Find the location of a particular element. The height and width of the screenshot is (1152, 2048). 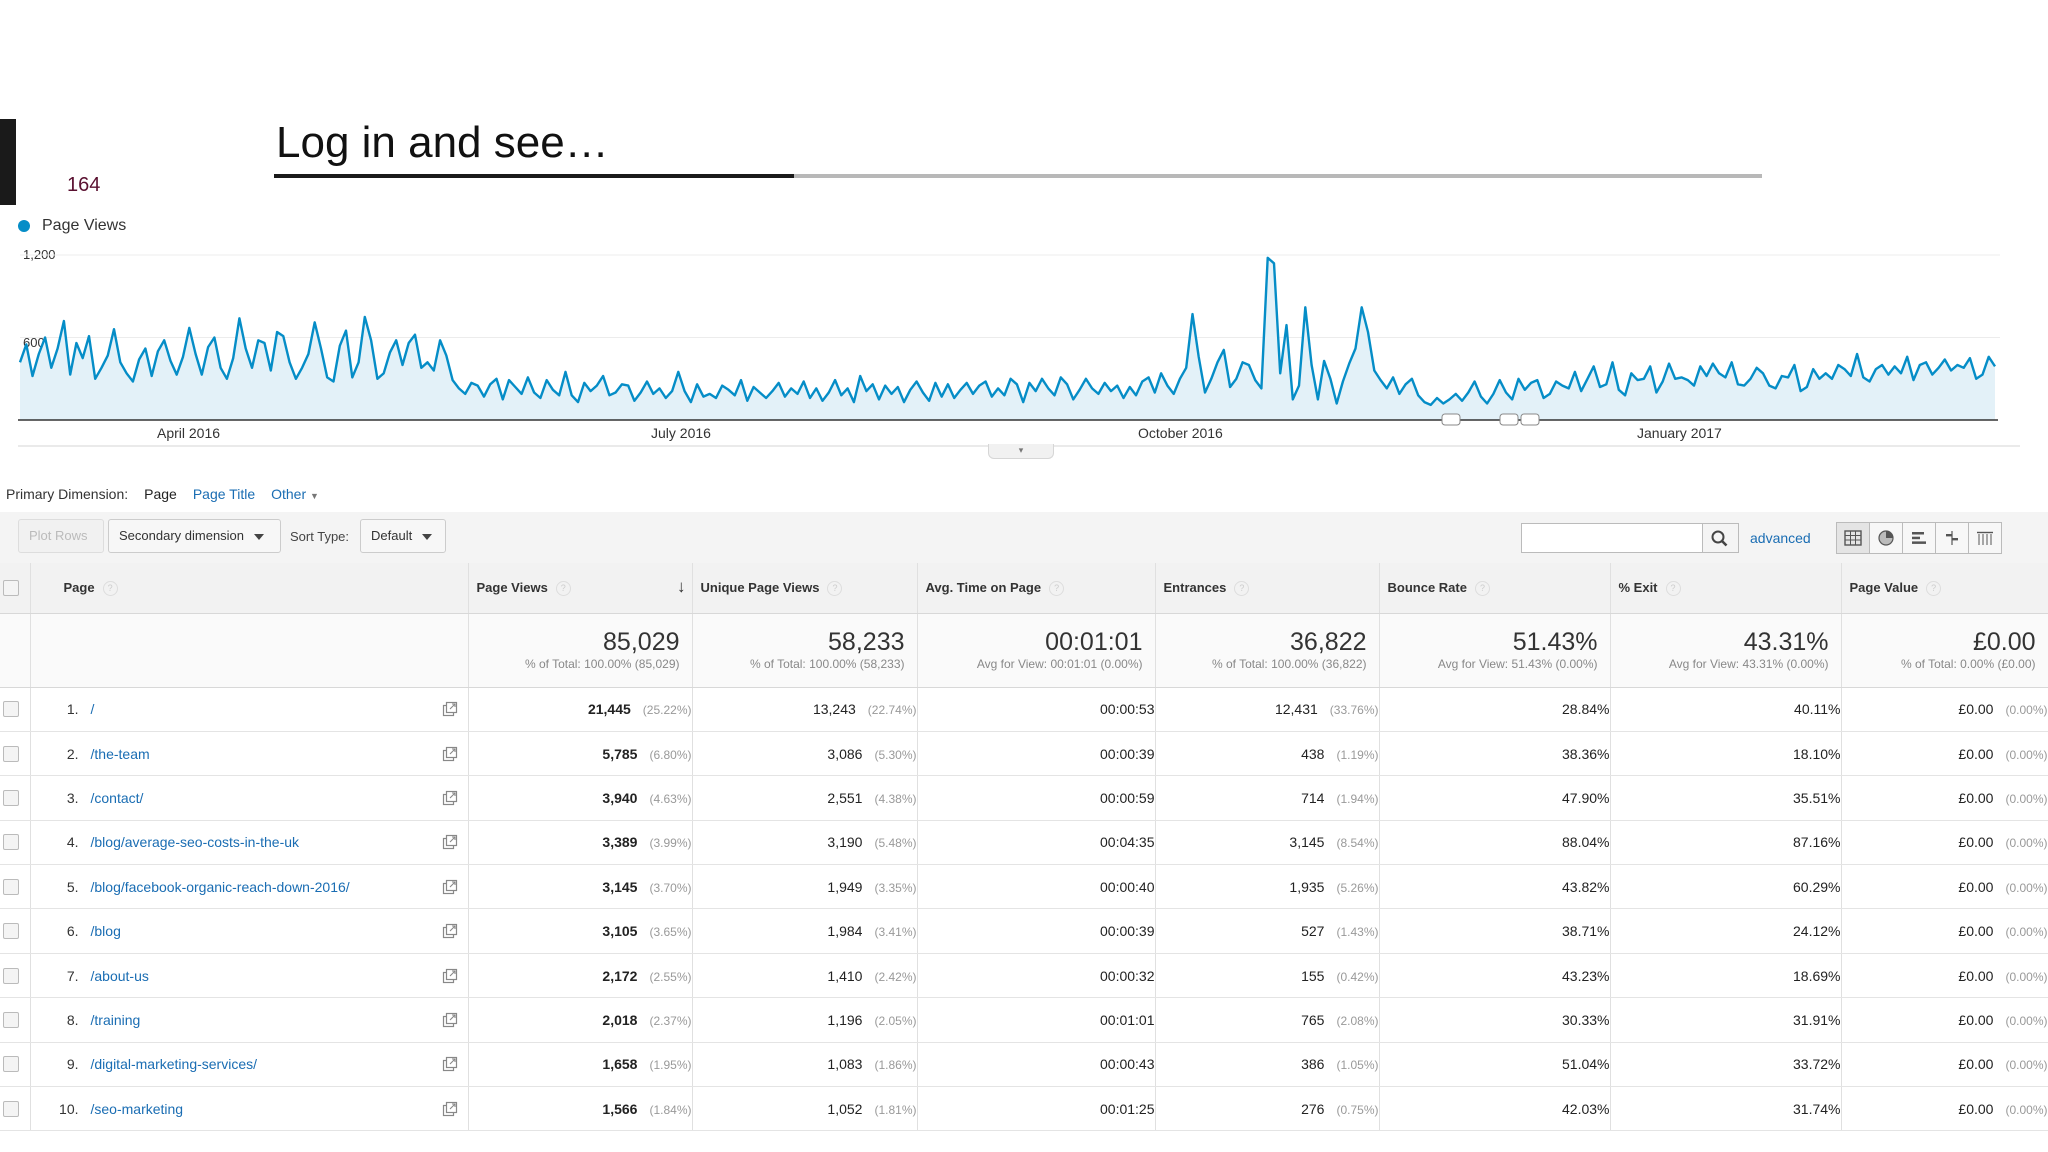

page-path-link: / is located at coordinates (92, 709).